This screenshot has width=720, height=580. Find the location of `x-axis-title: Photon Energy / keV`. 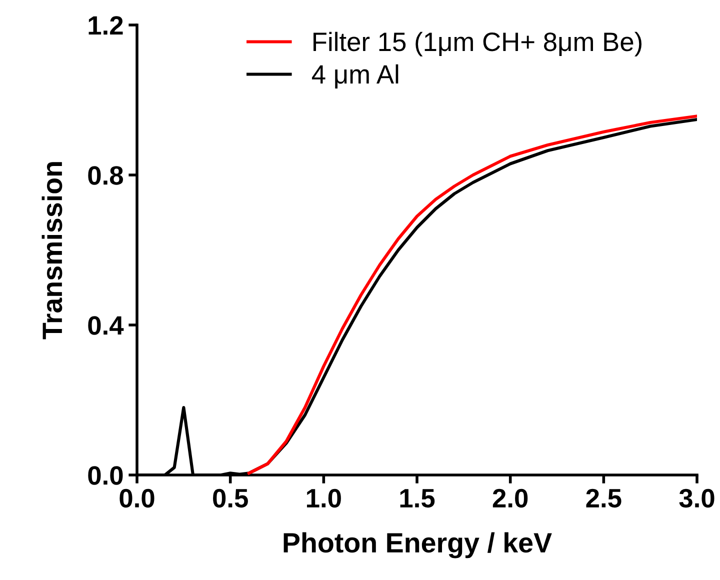

x-axis-title: Photon Energy / keV is located at coordinates (418, 545).